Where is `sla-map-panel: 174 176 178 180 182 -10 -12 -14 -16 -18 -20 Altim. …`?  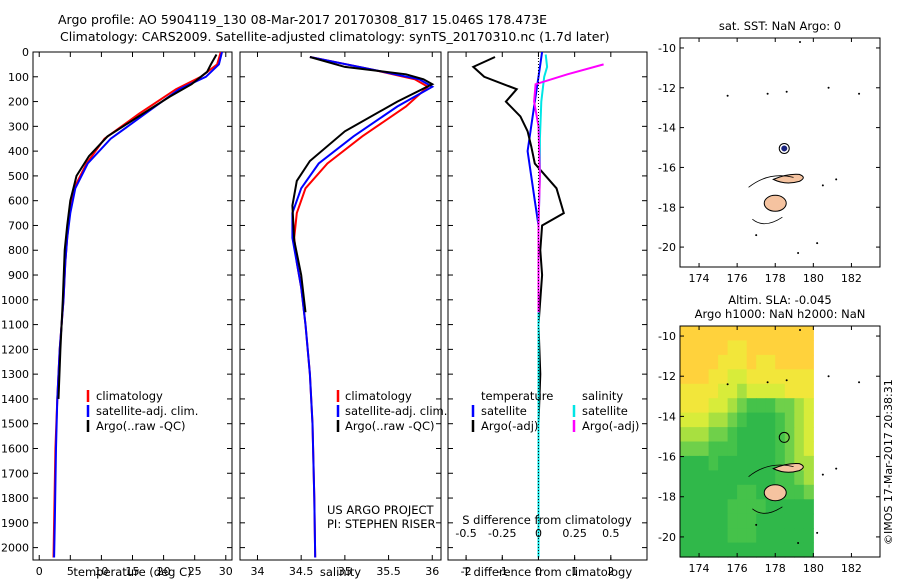 sla-map-panel: 174 176 178 180 182 -10 -12 -14 -16 -18 -20 Altim. … is located at coordinates (769, 434).